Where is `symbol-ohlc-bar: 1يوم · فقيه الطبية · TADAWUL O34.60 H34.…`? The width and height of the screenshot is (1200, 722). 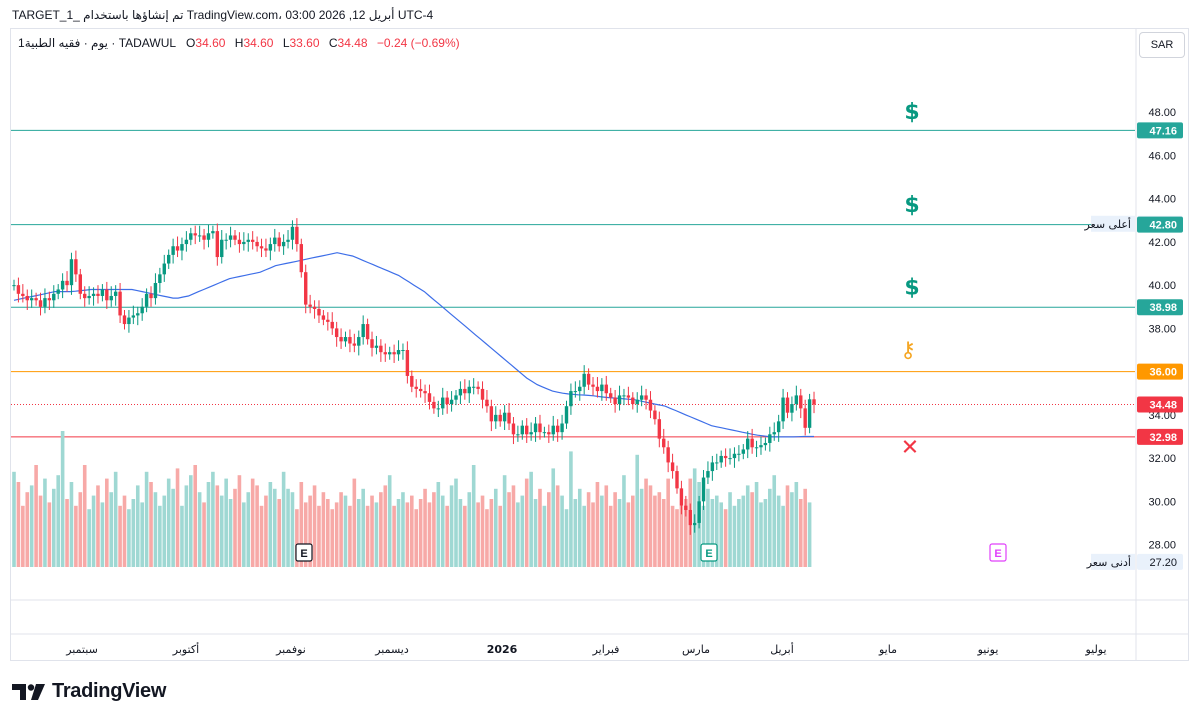
symbol-ohlc-bar: 1يوم · فقيه الطبية · TADAWUL O34.60 H34.… is located at coordinates (242, 43).